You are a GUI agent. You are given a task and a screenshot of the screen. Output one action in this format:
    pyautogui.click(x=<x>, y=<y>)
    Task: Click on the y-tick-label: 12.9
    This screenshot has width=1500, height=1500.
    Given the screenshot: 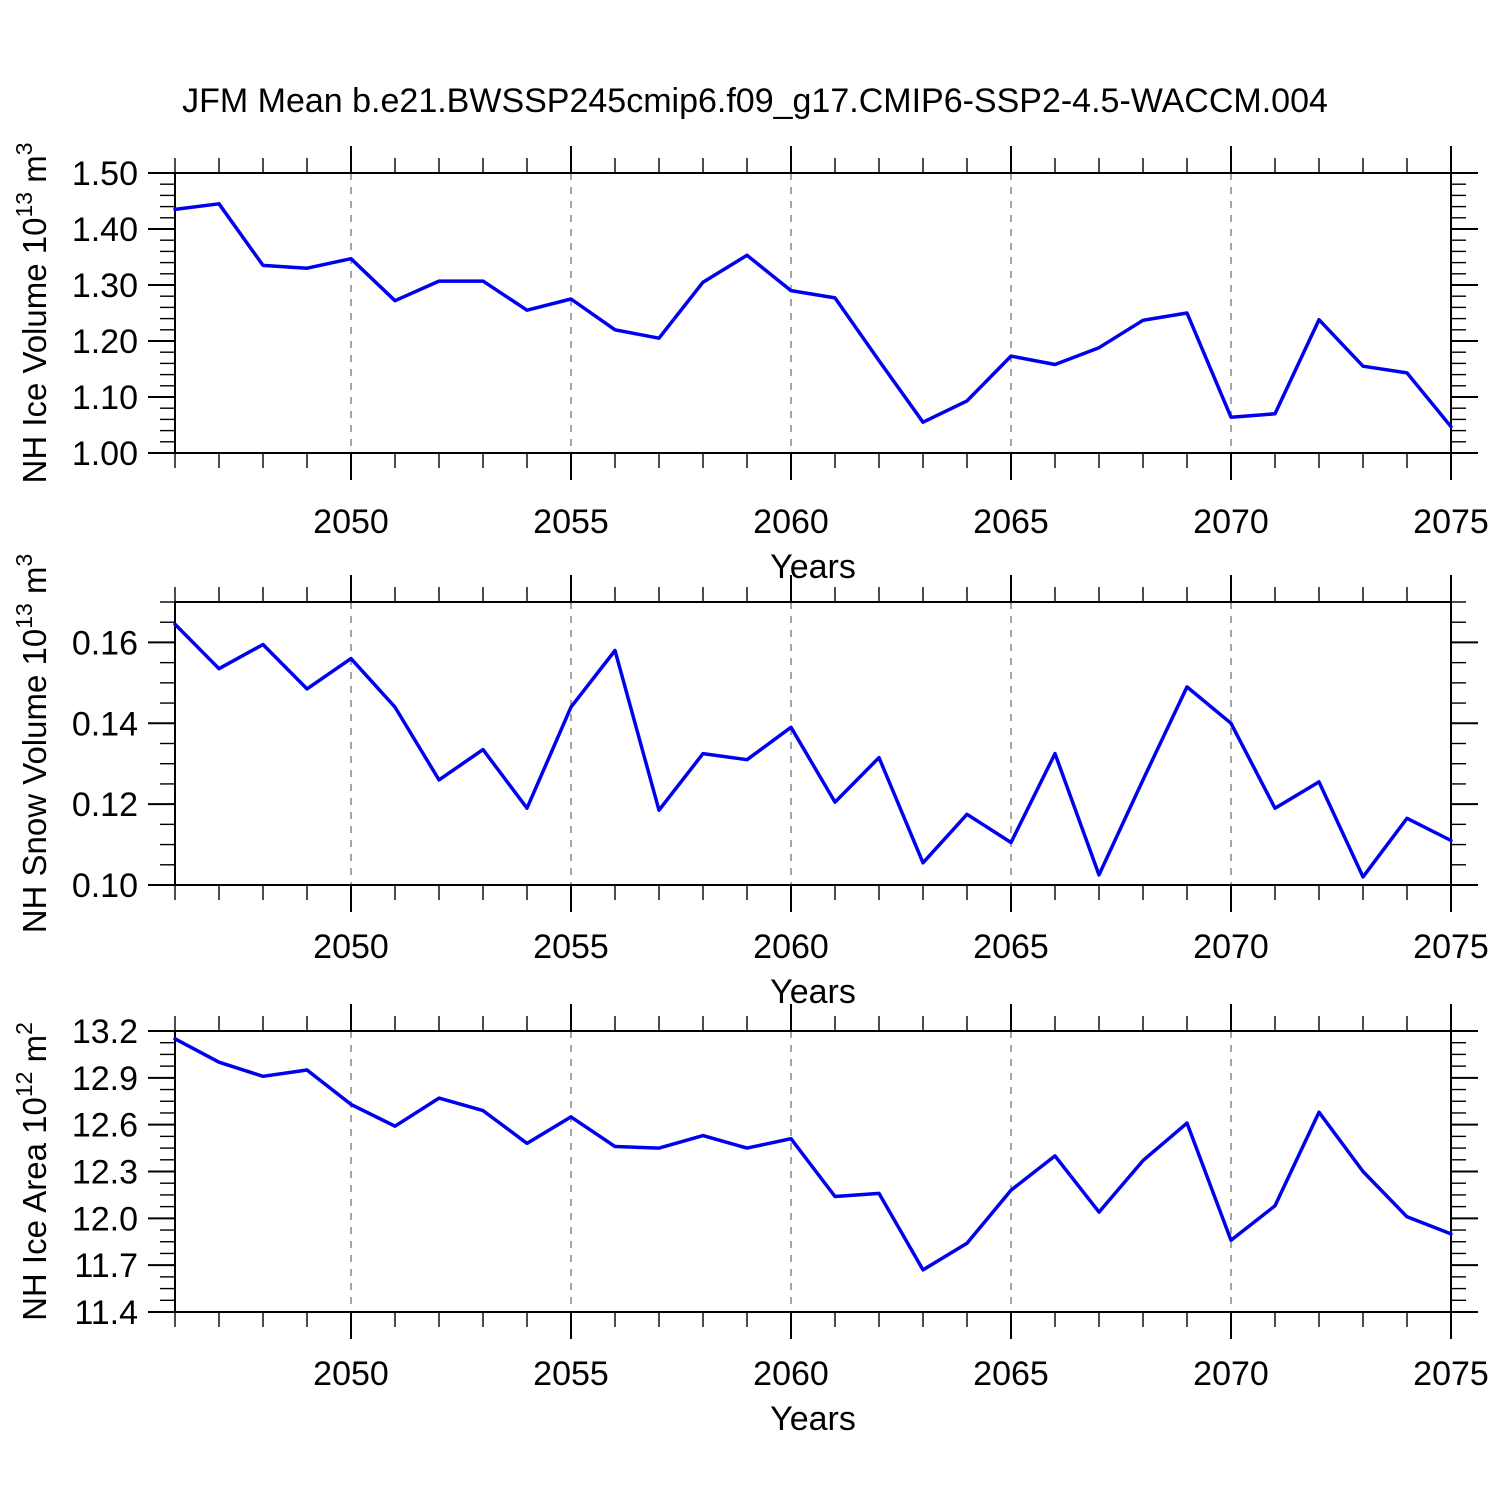 What is the action you would take?
    pyautogui.click(x=105, y=1079)
    